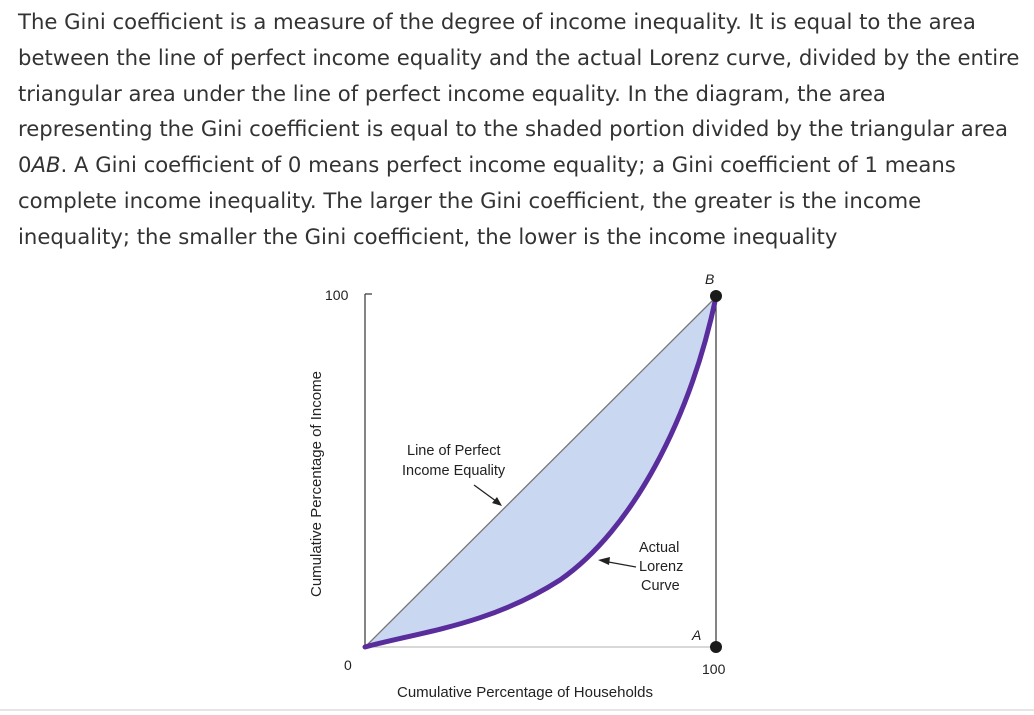 Image resolution: width=1034 pixels, height=715 pixels. Describe the element at coordinates (337, 295) in the screenshot. I see `y-tick-100: 100` at that location.